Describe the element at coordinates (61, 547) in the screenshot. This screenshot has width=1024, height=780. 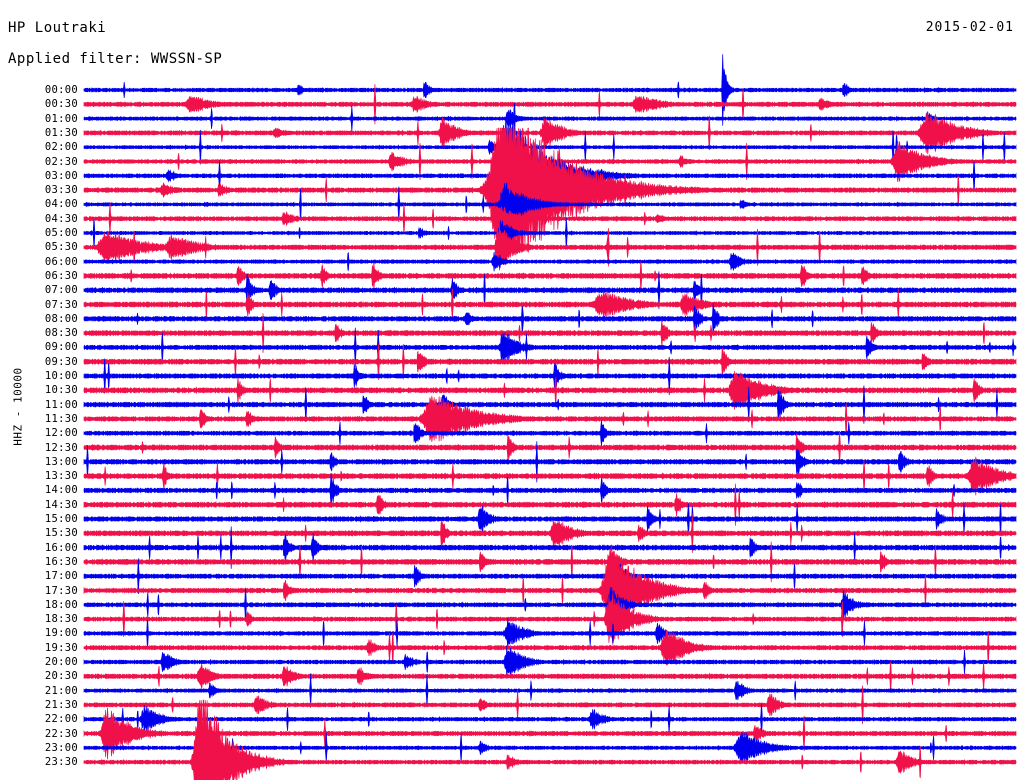
I see `time-tick-1600: 16:00` at that location.